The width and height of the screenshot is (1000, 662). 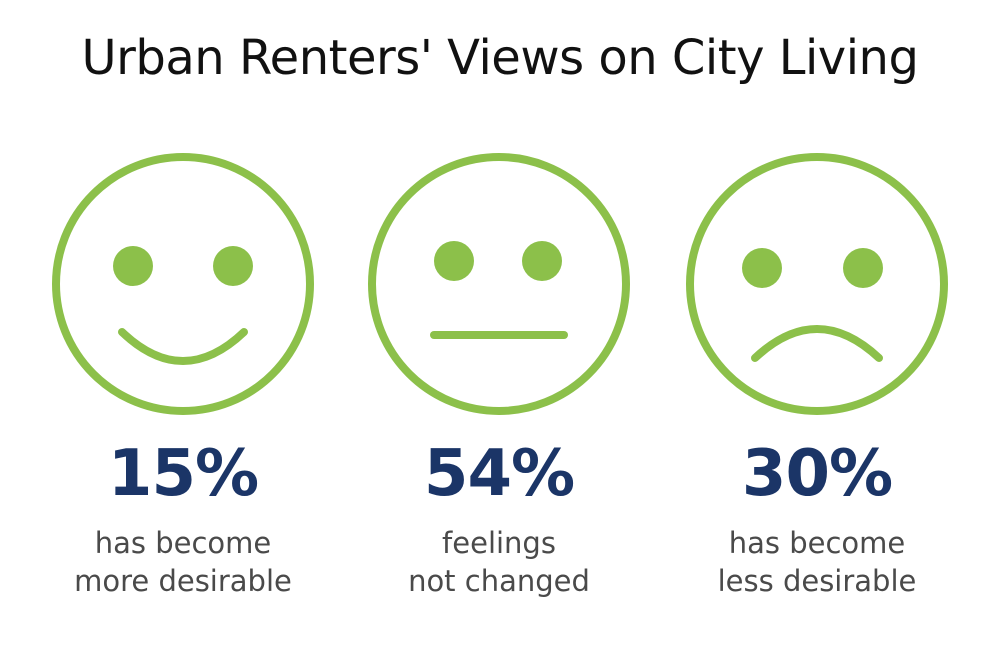 What do you see at coordinates (183, 474) in the screenshot?
I see `percent-value: 15%` at bounding box center [183, 474].